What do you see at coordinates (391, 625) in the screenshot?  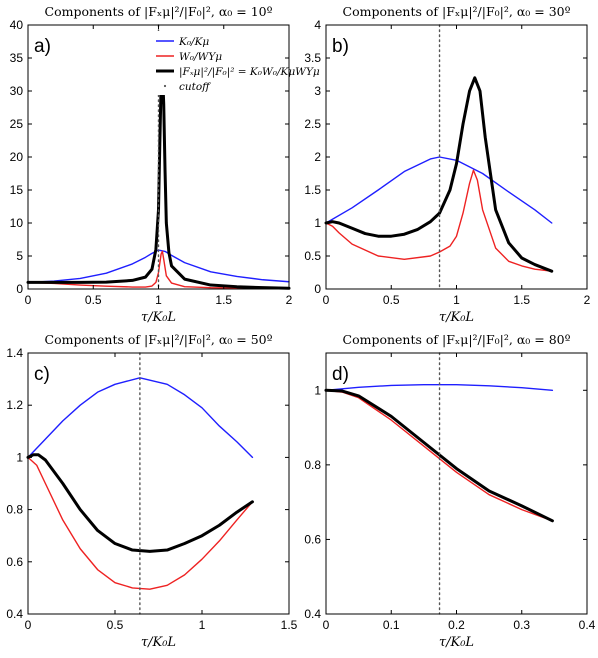 I see `x-tick-label: 0.1` at bounding box center [391, 625].